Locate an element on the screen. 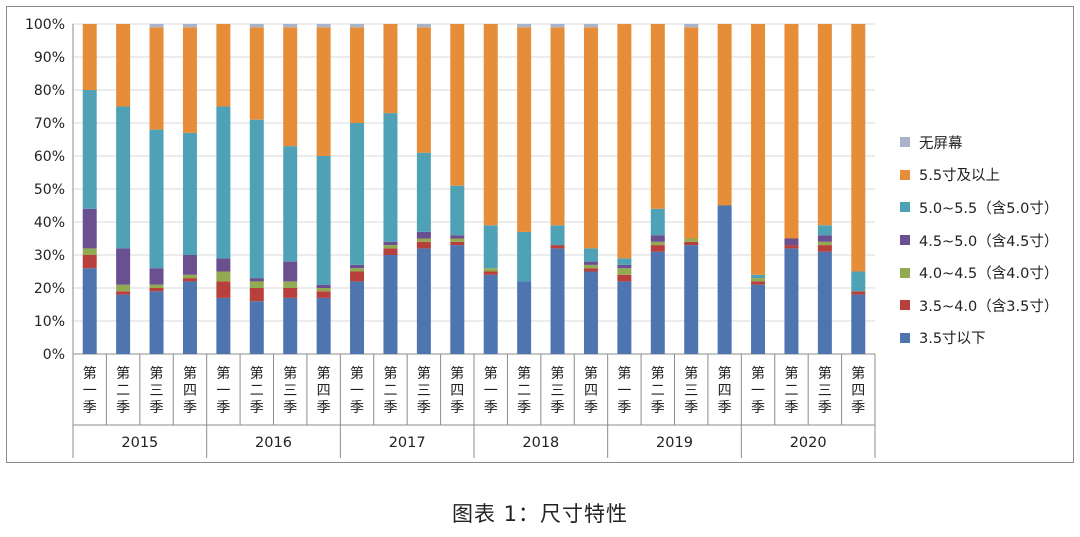 This screenshot has width=1080, height=537. year-label: 2016 is located at coordinates (273, 443).